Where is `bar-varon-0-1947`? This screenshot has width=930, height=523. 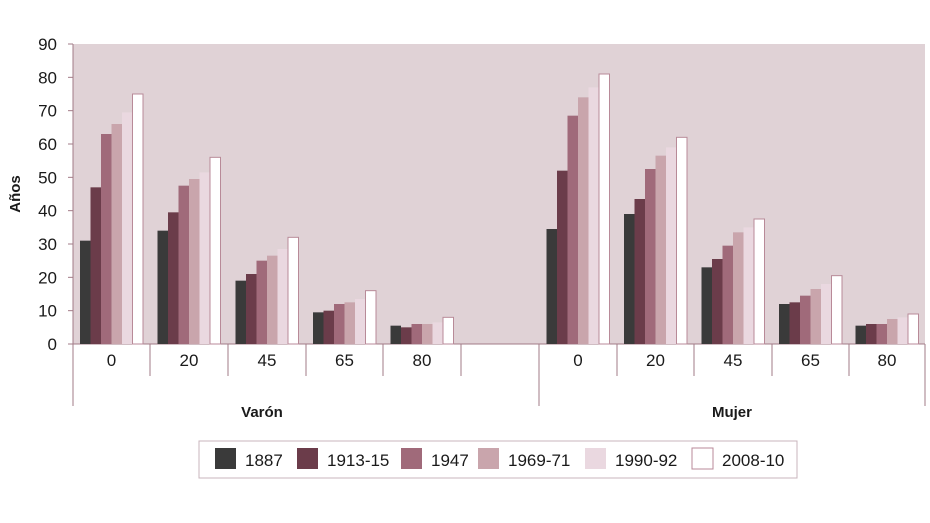
bar-varon-0-1947 is located at coordinates (106, 239).